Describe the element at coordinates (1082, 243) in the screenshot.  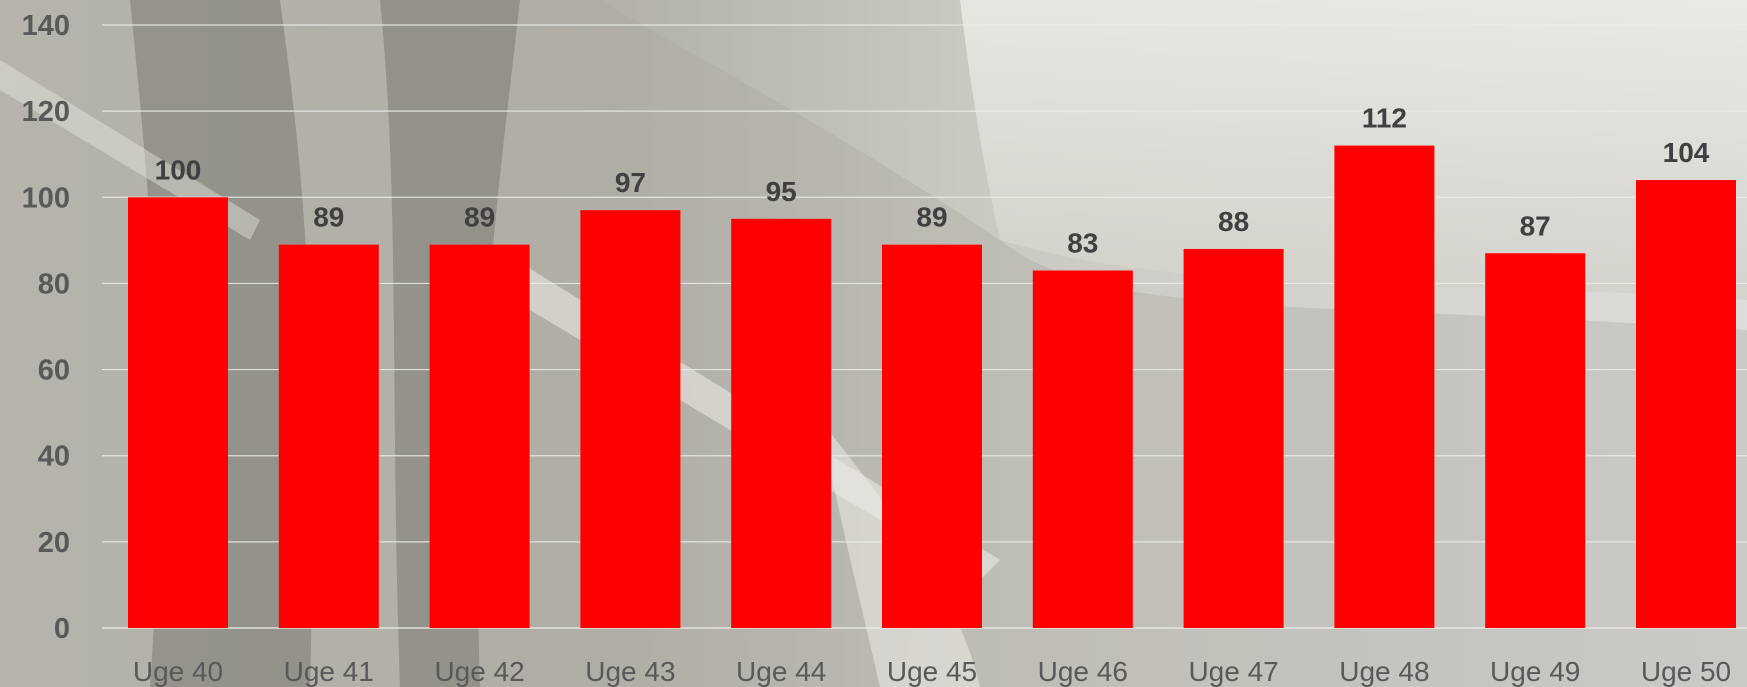
I see `data-label: 83` at that location.